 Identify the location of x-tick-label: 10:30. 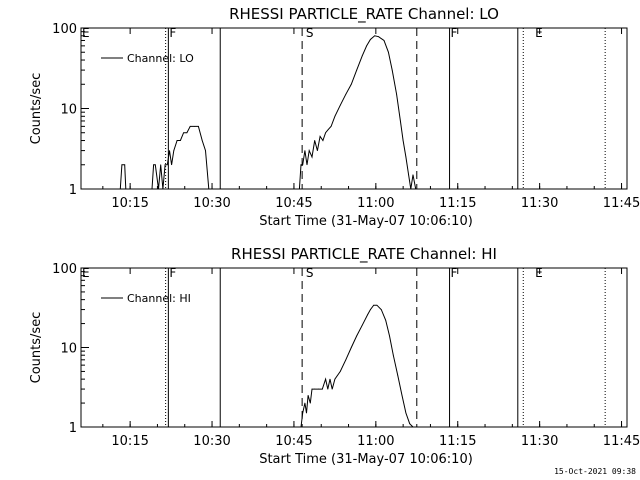
(211, 441).